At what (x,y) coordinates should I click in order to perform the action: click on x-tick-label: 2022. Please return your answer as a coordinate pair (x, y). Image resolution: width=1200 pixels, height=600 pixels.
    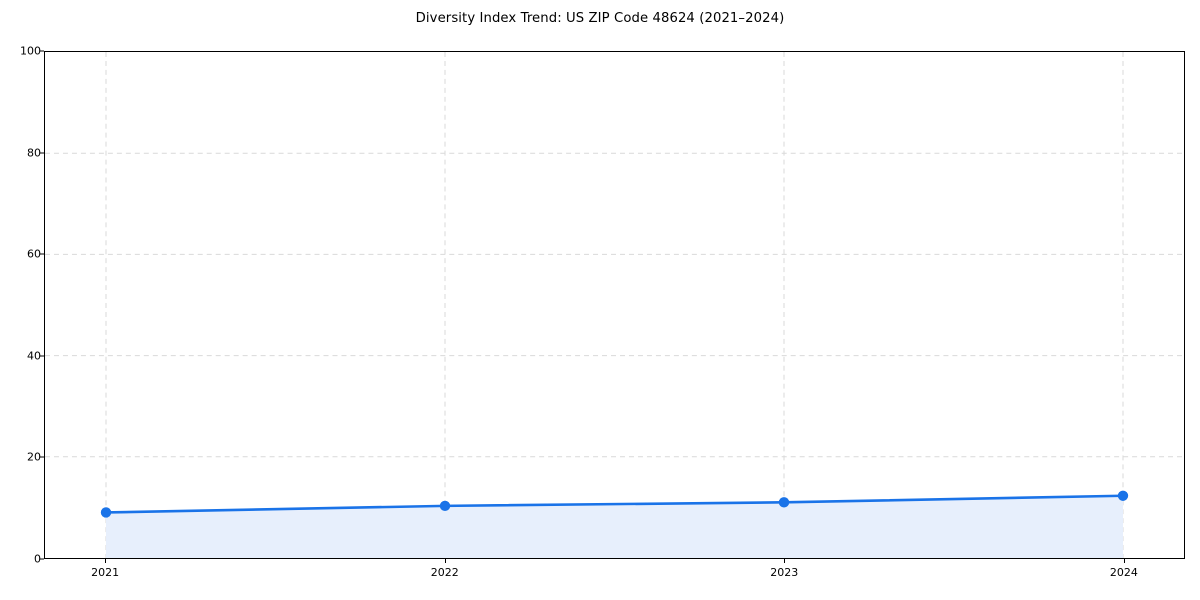
    Looking at the image, I should click on (444, 572).